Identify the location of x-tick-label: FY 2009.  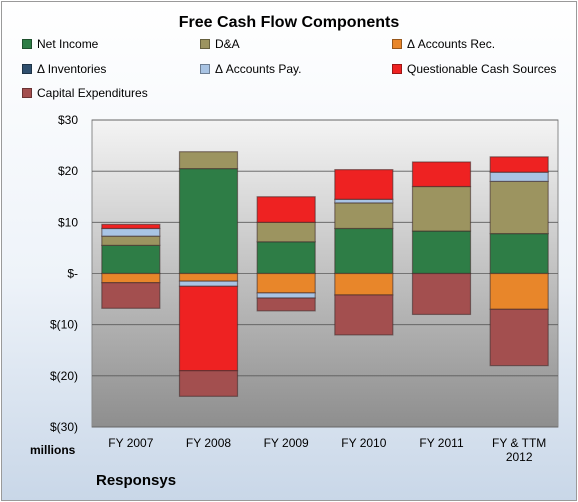
(286, 443).